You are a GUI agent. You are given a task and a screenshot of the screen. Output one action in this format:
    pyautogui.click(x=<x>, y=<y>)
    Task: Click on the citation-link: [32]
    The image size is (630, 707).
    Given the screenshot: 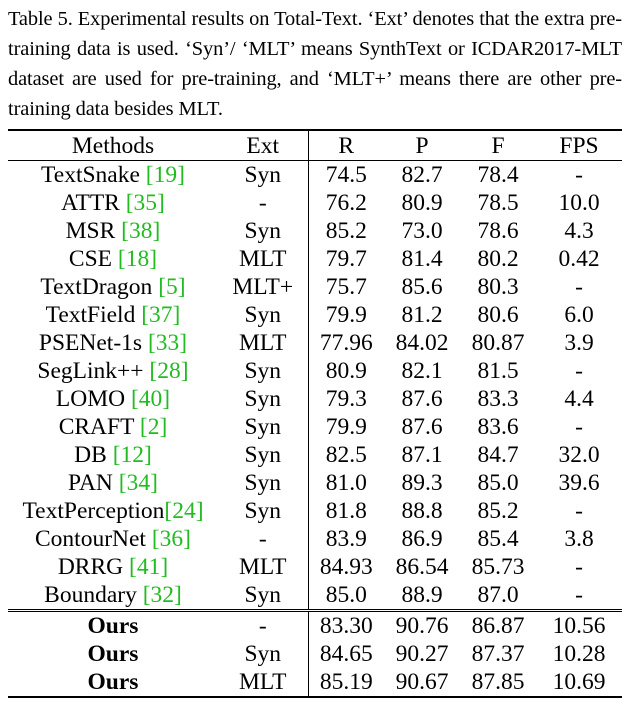 What is the action you would take?
    pyautogui.click(x=162, y=595)
    